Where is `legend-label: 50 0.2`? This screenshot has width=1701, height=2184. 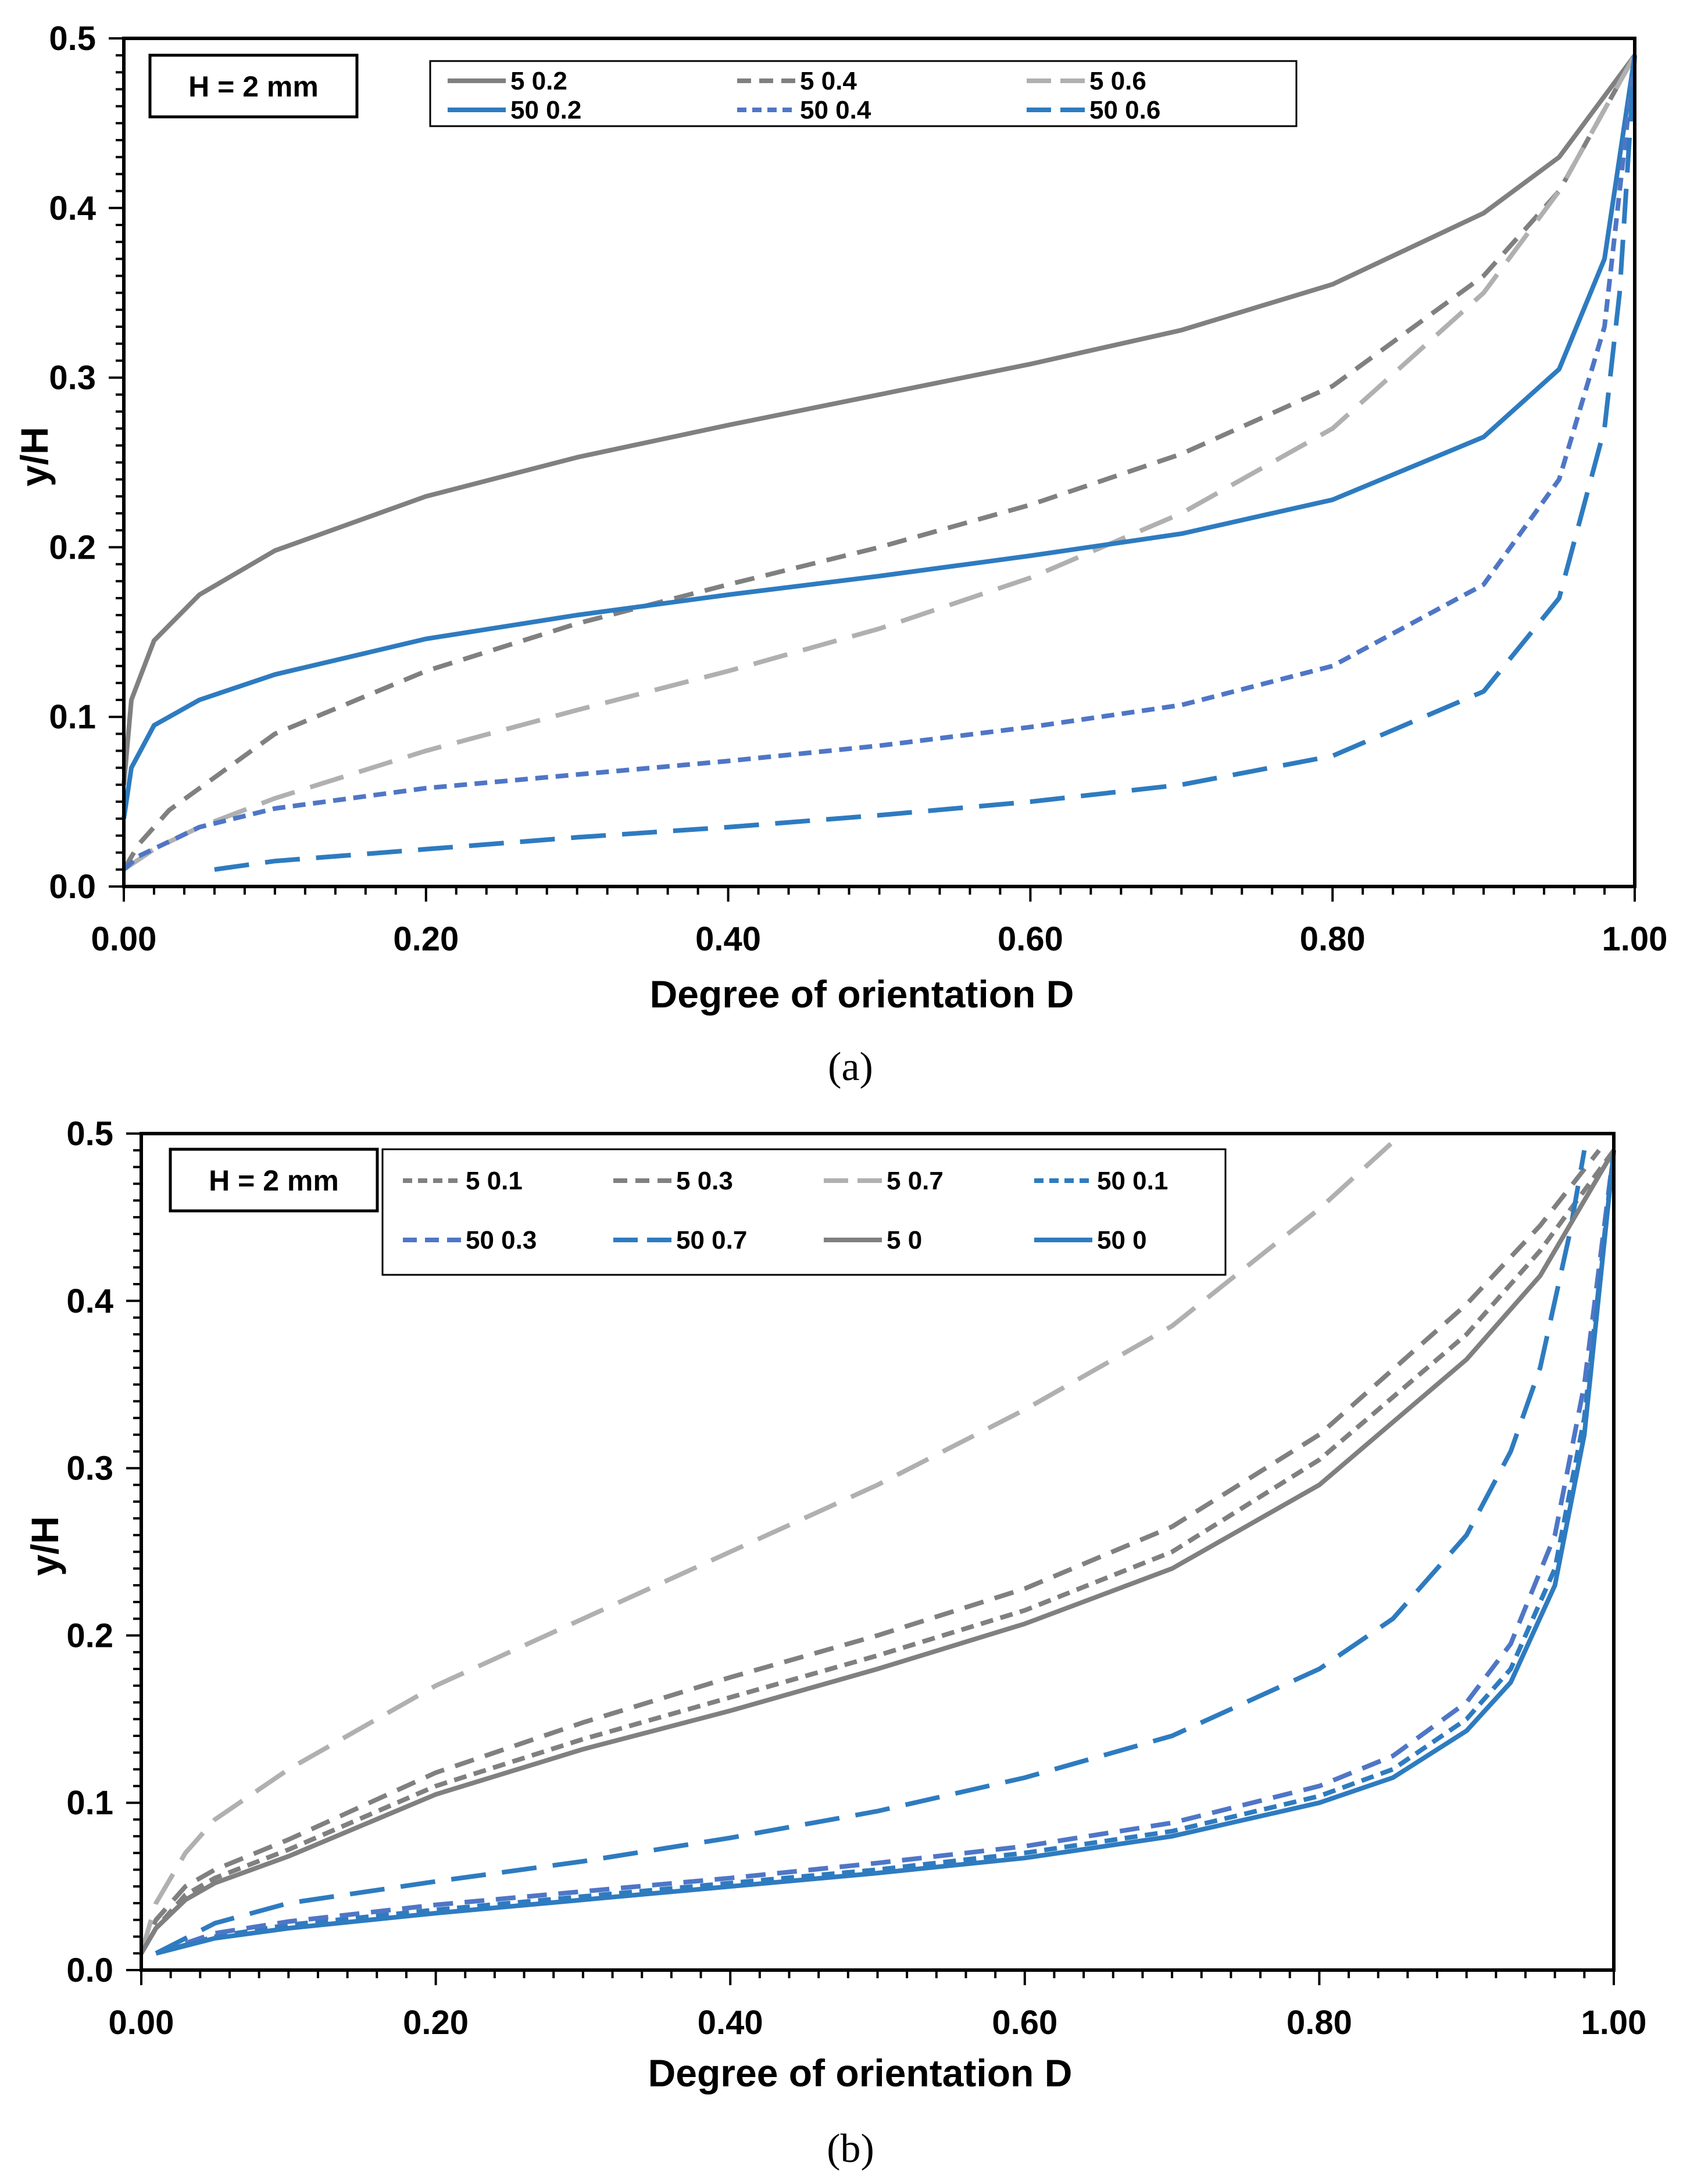 legend-label: 50 0.2 is located at coordinates (545, 110).